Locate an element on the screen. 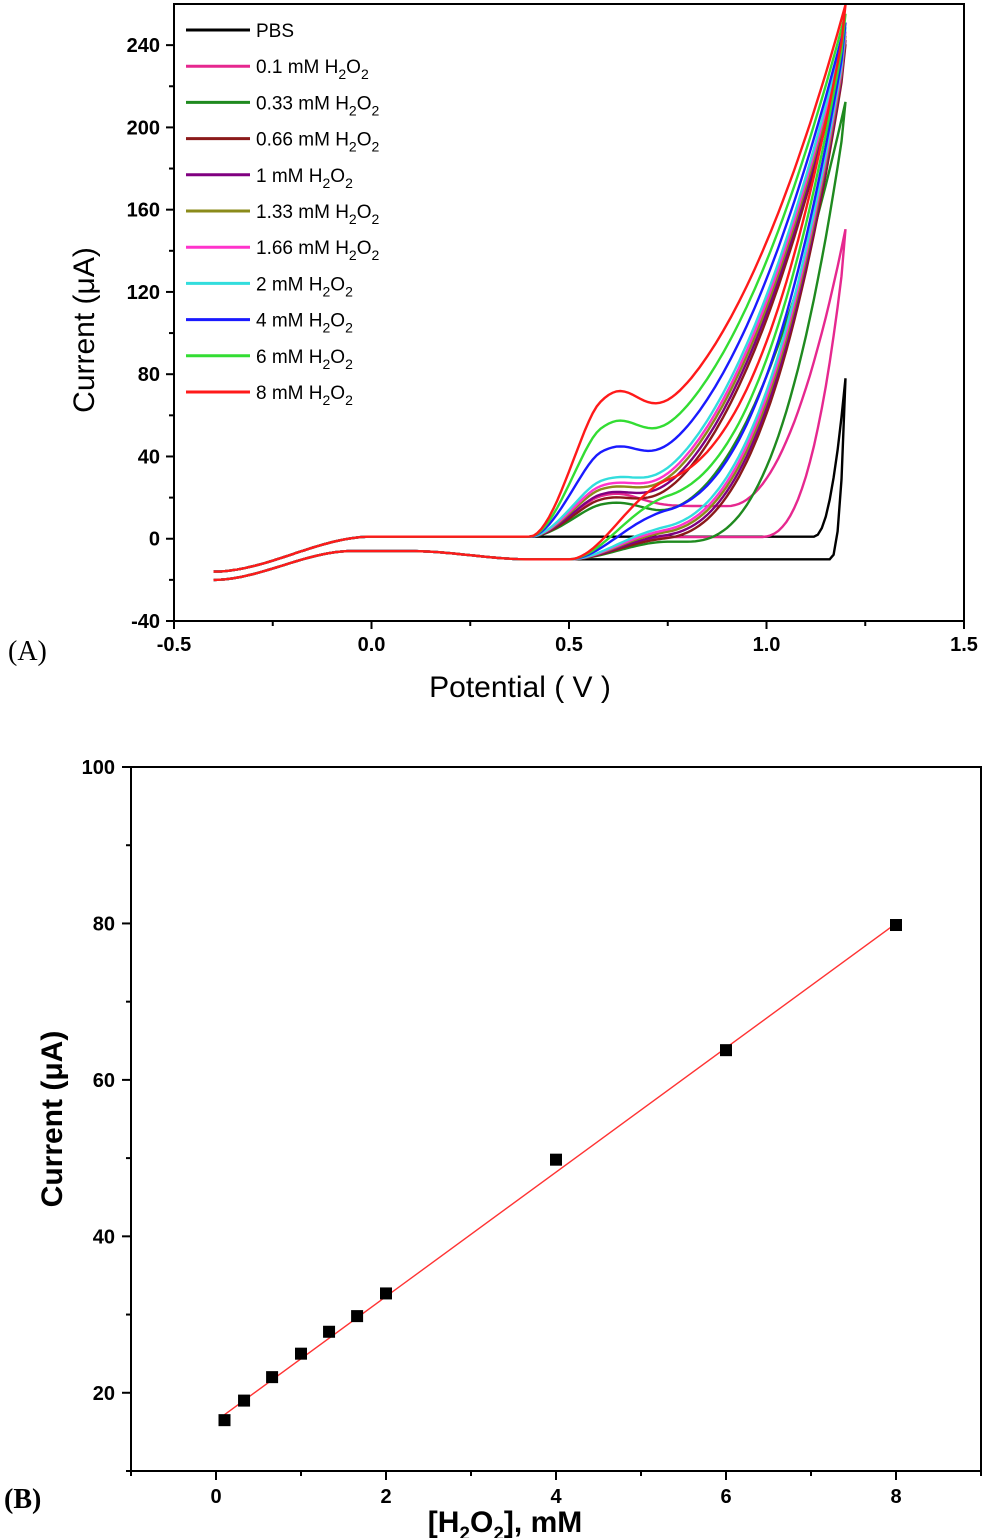  chart-a-x-tick-label: 0.0 is located at coordinates (372, 645).